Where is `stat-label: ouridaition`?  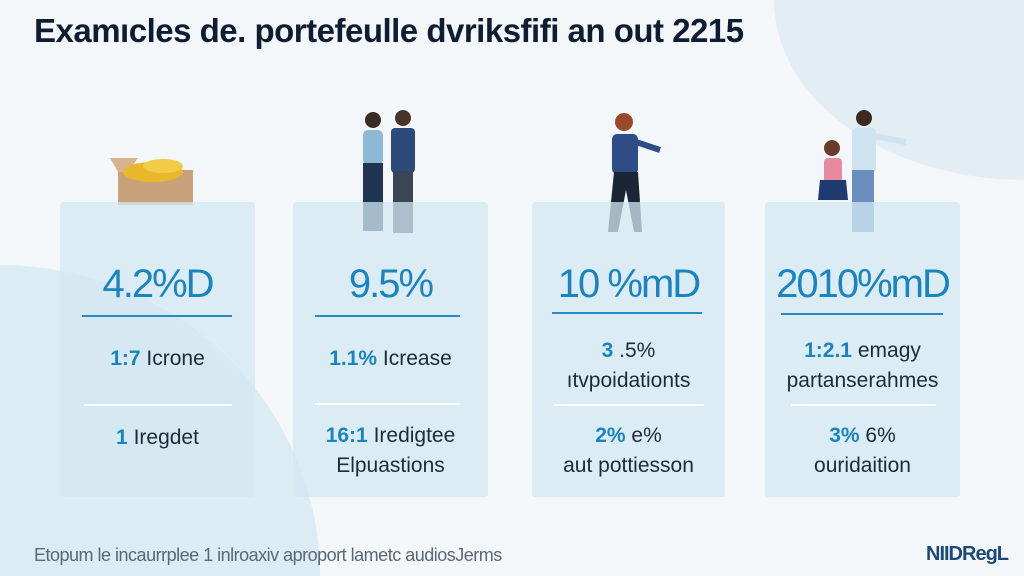
stat-label: ouridaition is located at coordinates (862, 465).